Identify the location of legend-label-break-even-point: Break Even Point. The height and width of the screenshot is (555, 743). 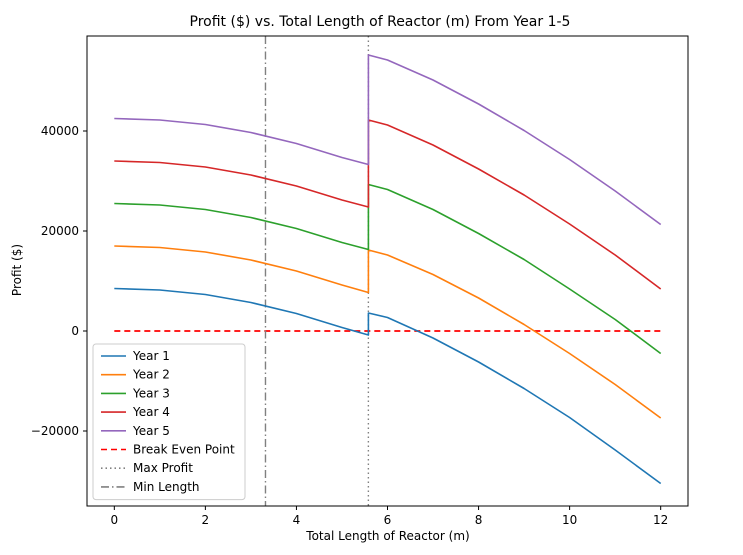
(184, 450).